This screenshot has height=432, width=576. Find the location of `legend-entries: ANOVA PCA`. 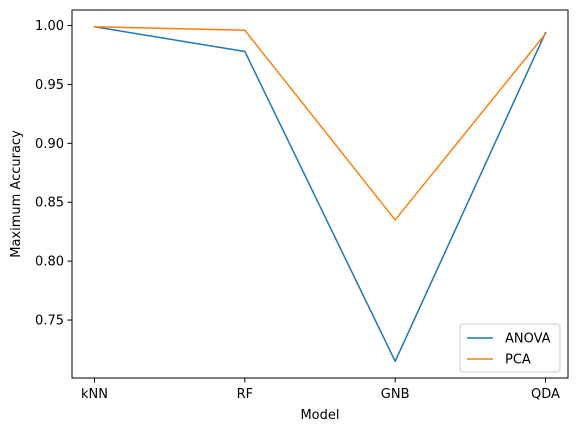

legend-entries: ANOVA PCA is located at coordinates (509, 350).